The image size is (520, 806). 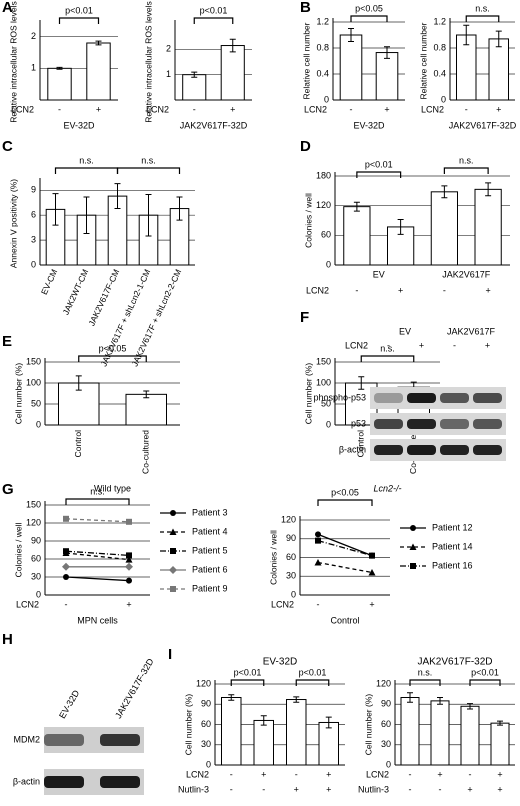 What do you see at coordinates (308, 220) in the screenshot?
I see `y-axis-label: Colonies / well` at bounding box center [308, 220].